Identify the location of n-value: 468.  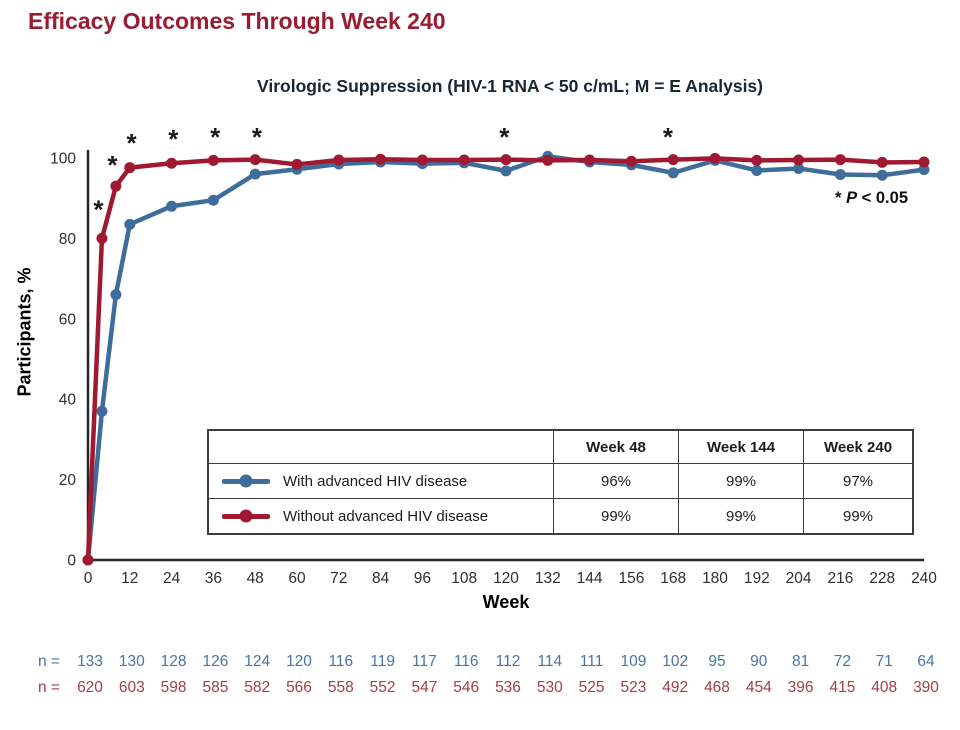
(717, 687).